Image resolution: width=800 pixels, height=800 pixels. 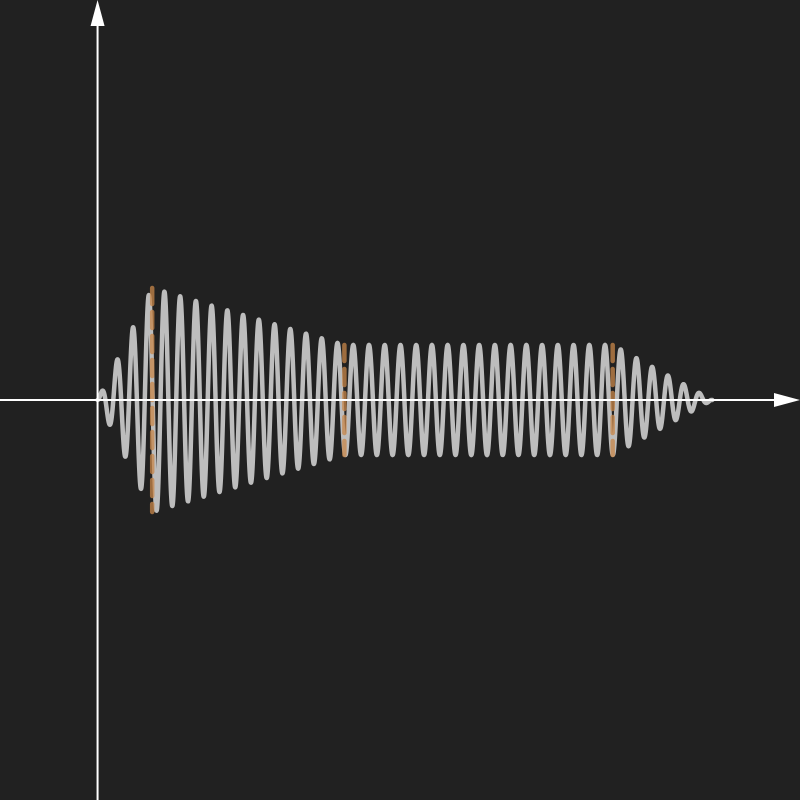 What do you see at coordinates (787, 400) in the screenshot?
I see `x-axis-arrow` at bounding box center [787, 400].